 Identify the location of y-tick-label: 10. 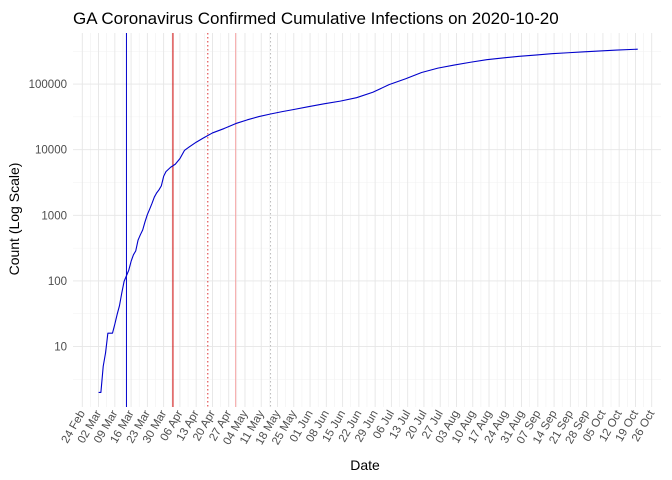
(60, 348).